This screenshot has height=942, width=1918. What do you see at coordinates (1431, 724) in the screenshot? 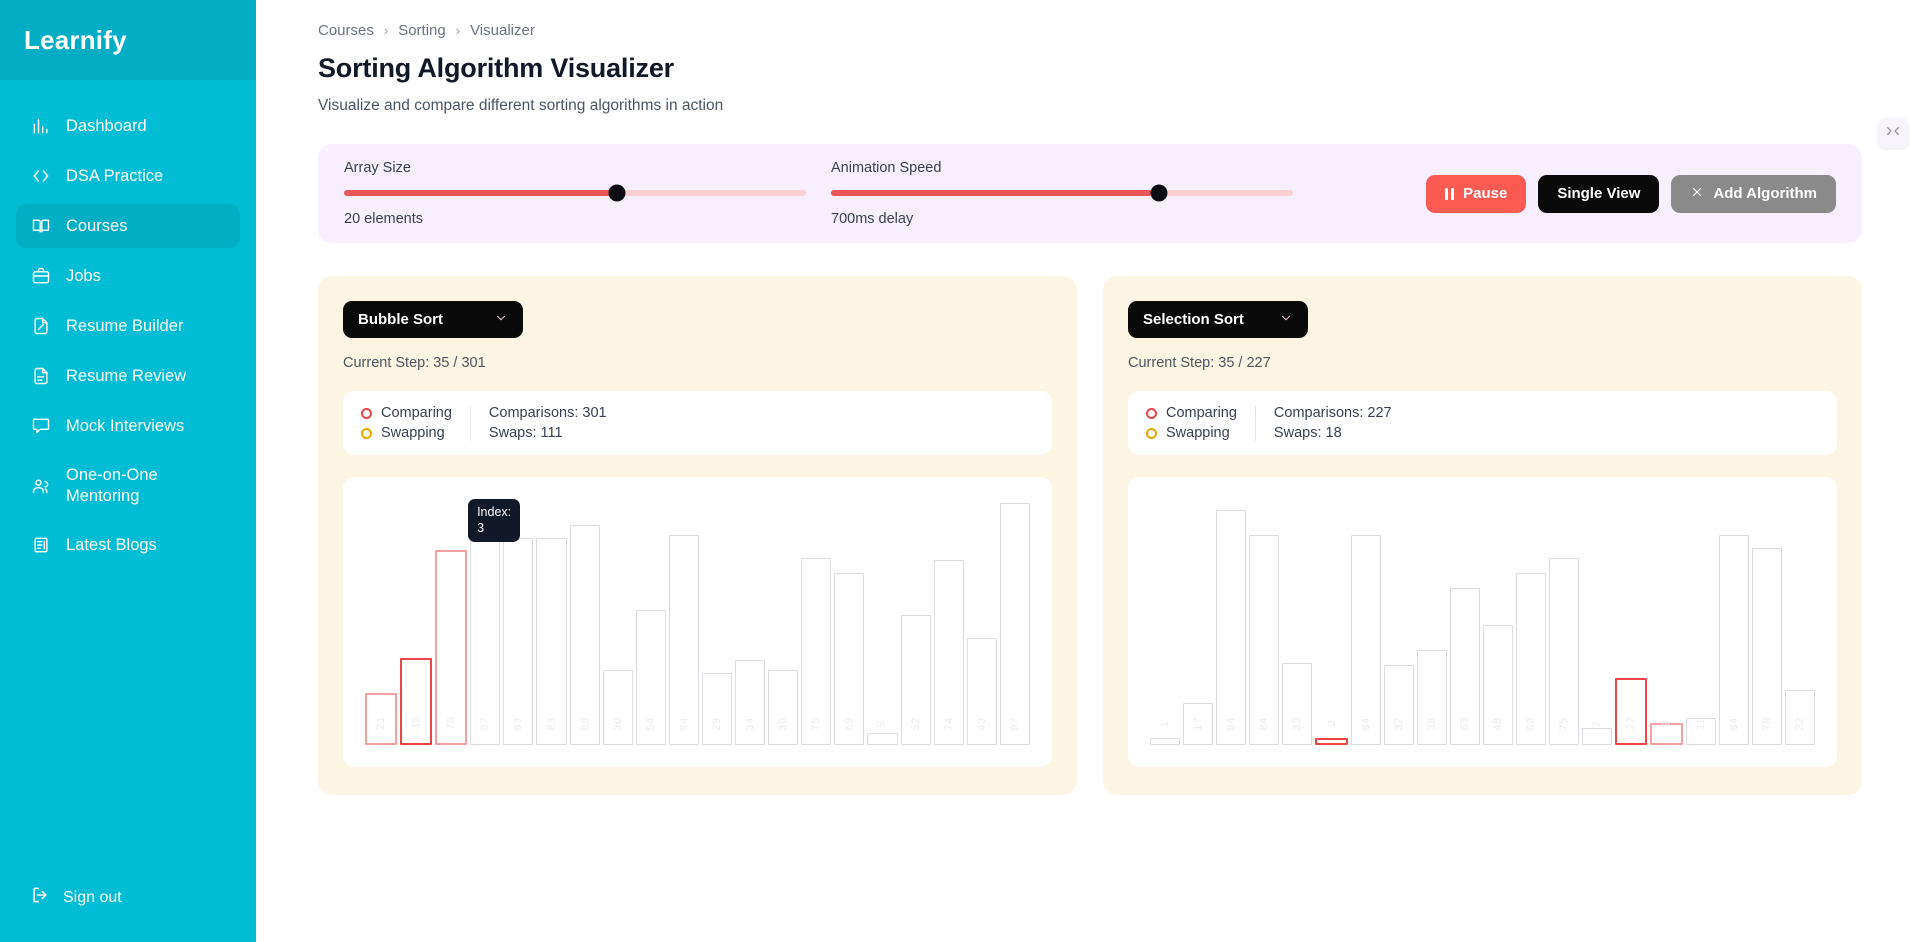
I see `chart-bar-value: 38` at bounding box center [1431, 724].